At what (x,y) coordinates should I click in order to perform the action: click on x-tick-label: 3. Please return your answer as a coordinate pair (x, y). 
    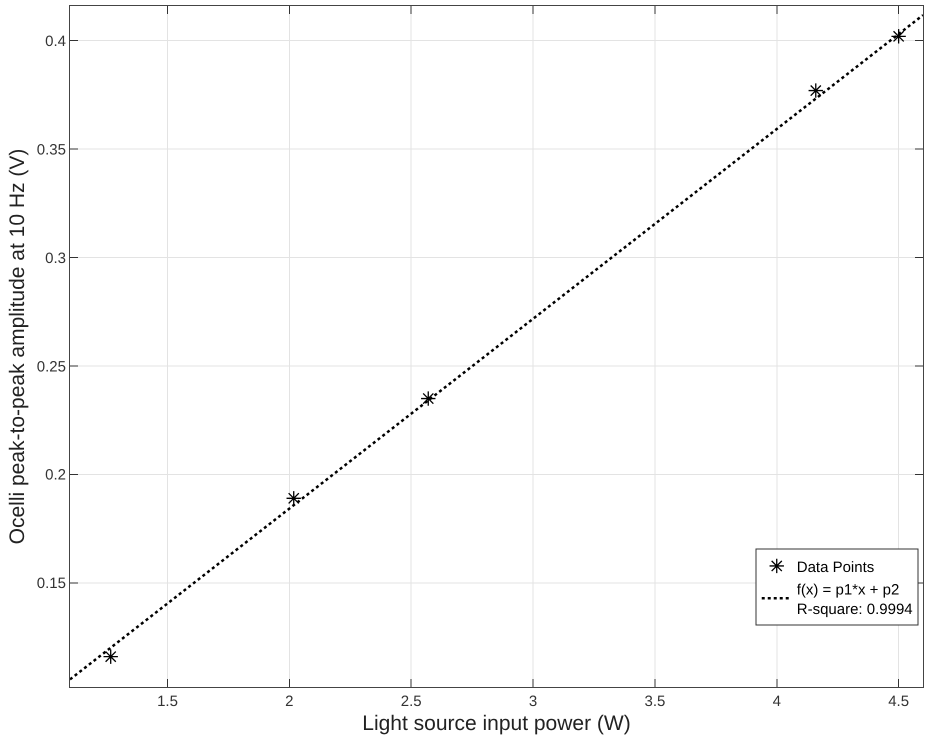
    Looking at the image, I should click on (533, 701).